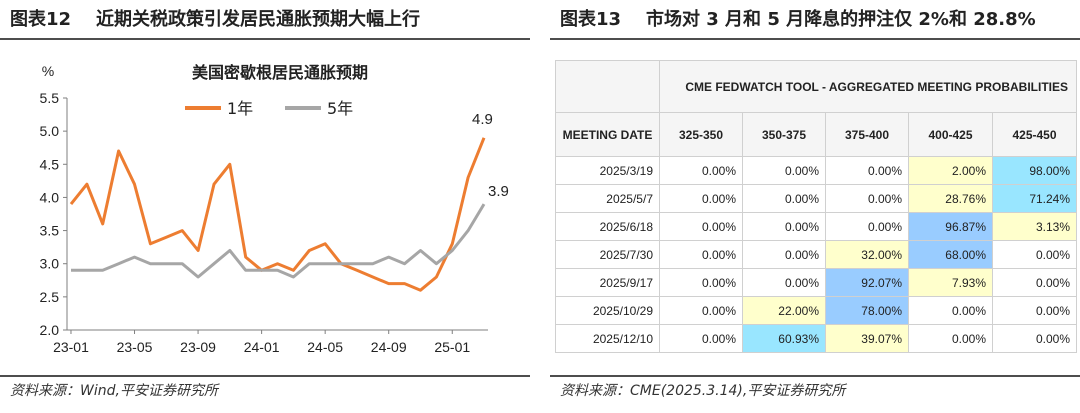 The image size is (1080, 413). Describe the element at coordinates (452, 347) in the screenshot. I see `x-tick-label: 25-01` at that location.